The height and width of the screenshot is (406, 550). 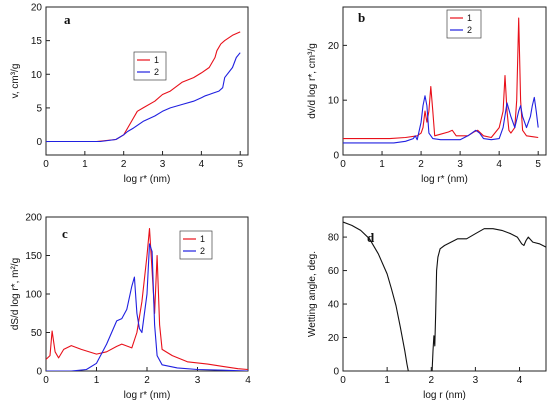 I want to click on panel-letter: d, so click(x=371, y=237).